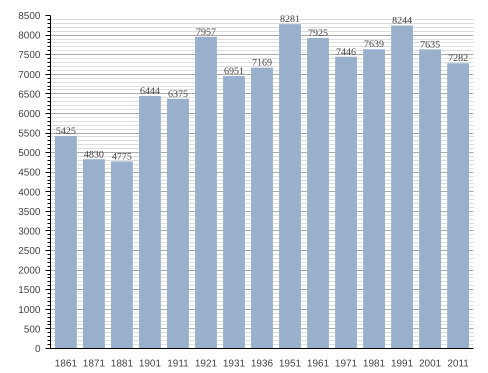 The height and width of the screenshot is (373, 488). I want to click on data-label: 7639, so click(374, 44).